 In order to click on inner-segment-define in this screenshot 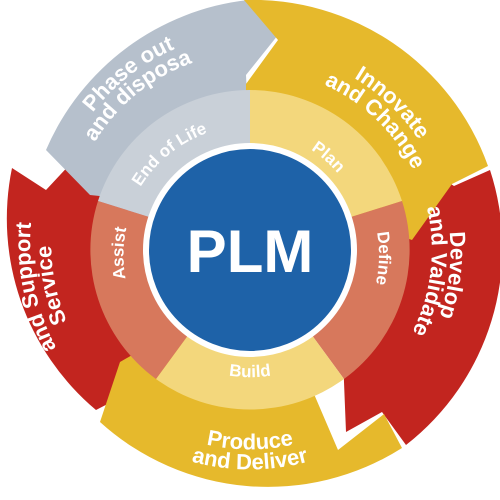, I will do `click(356, 290)`.